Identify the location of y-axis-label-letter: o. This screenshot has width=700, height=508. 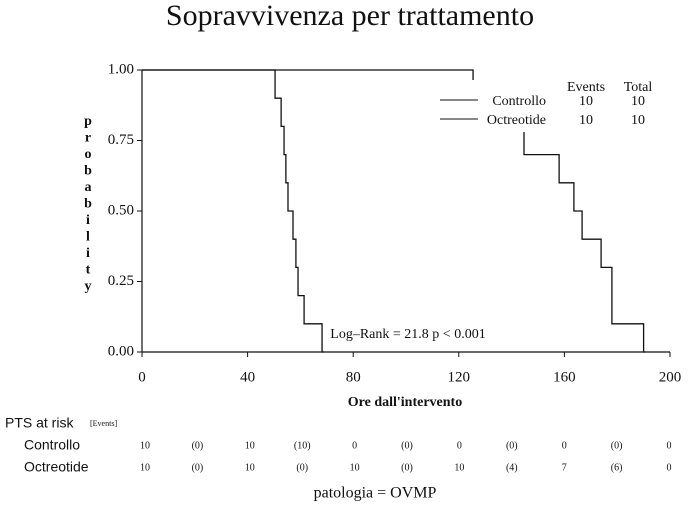
(88, 154).